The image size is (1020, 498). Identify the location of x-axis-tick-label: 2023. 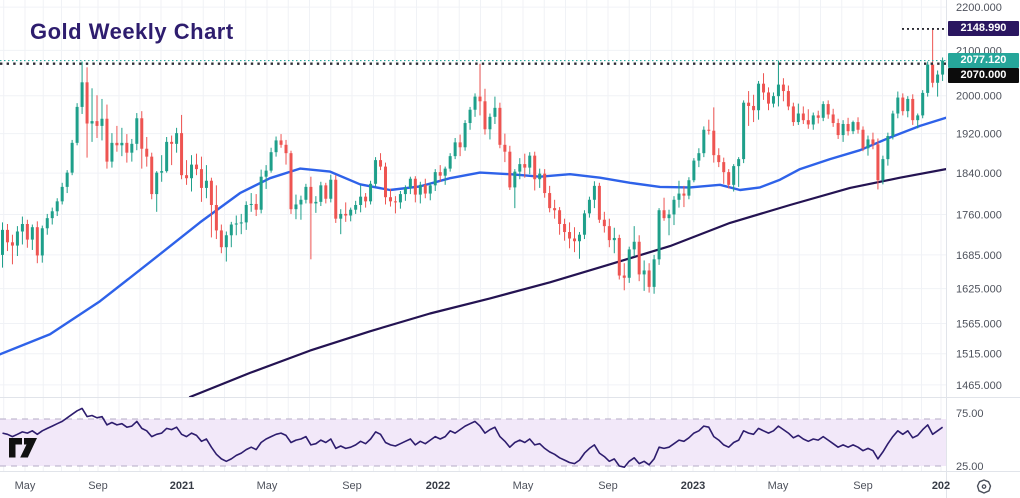
(693, 486).